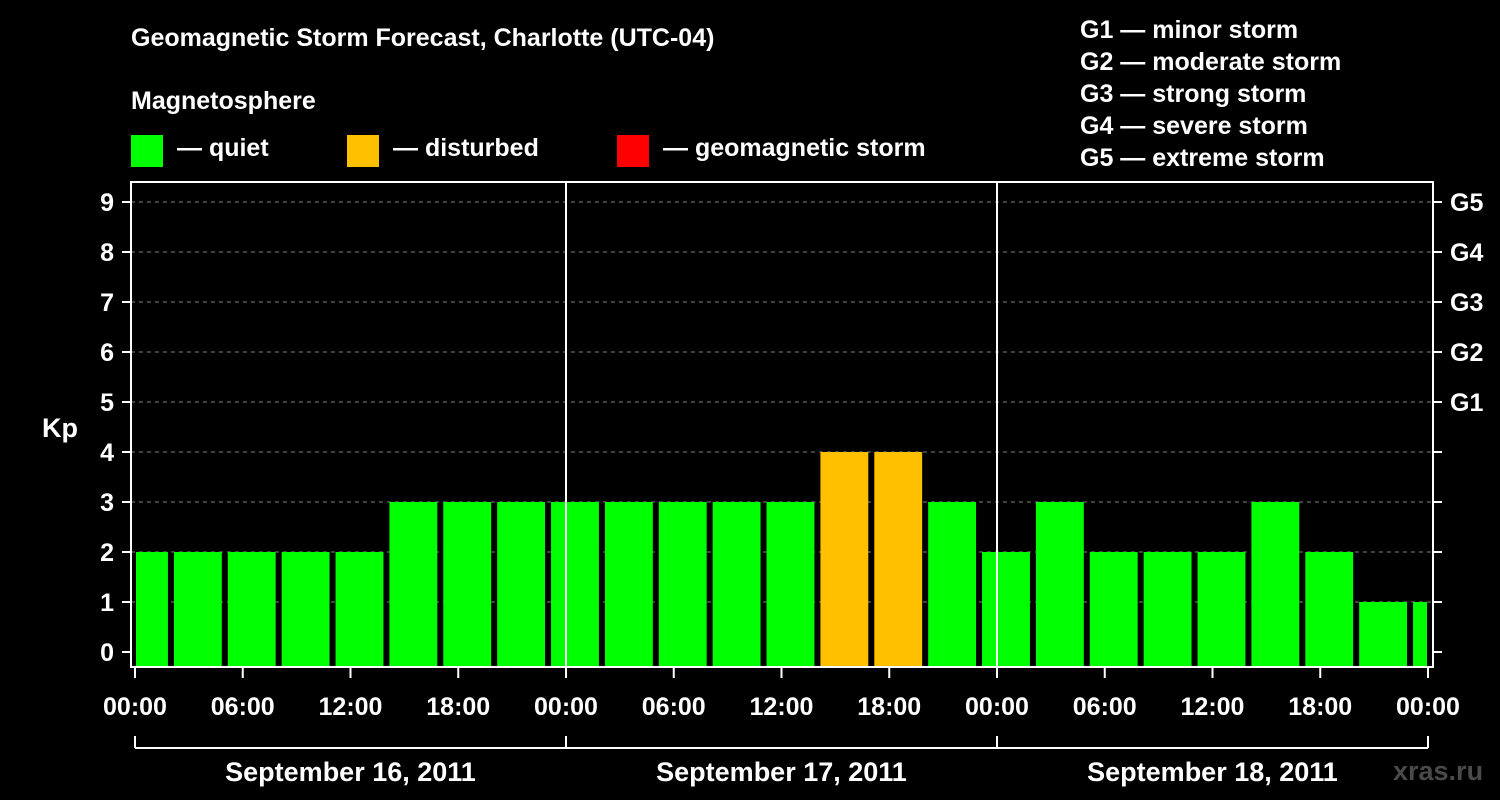 This screenshot has height=800, width=1500. Describe the element at coordinates (1194, 126) in the screenshot. I see `storm-level-g4: G4 — severe storm` at that location.